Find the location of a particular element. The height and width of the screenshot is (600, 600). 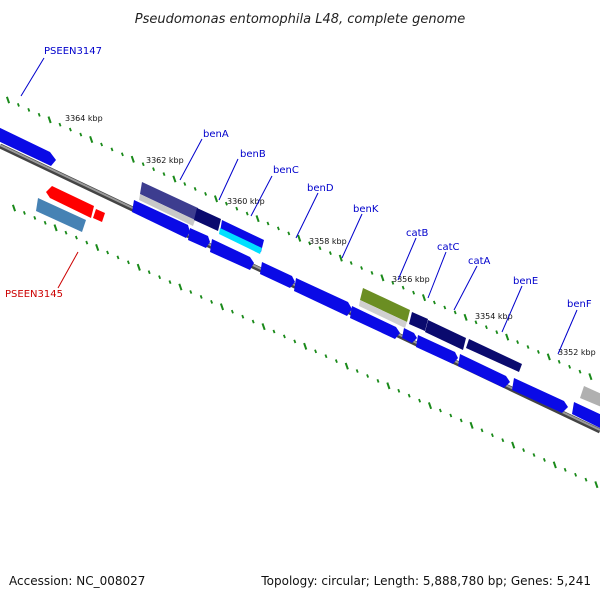

gene-arrow-catc is located at coordinates (418, 321).